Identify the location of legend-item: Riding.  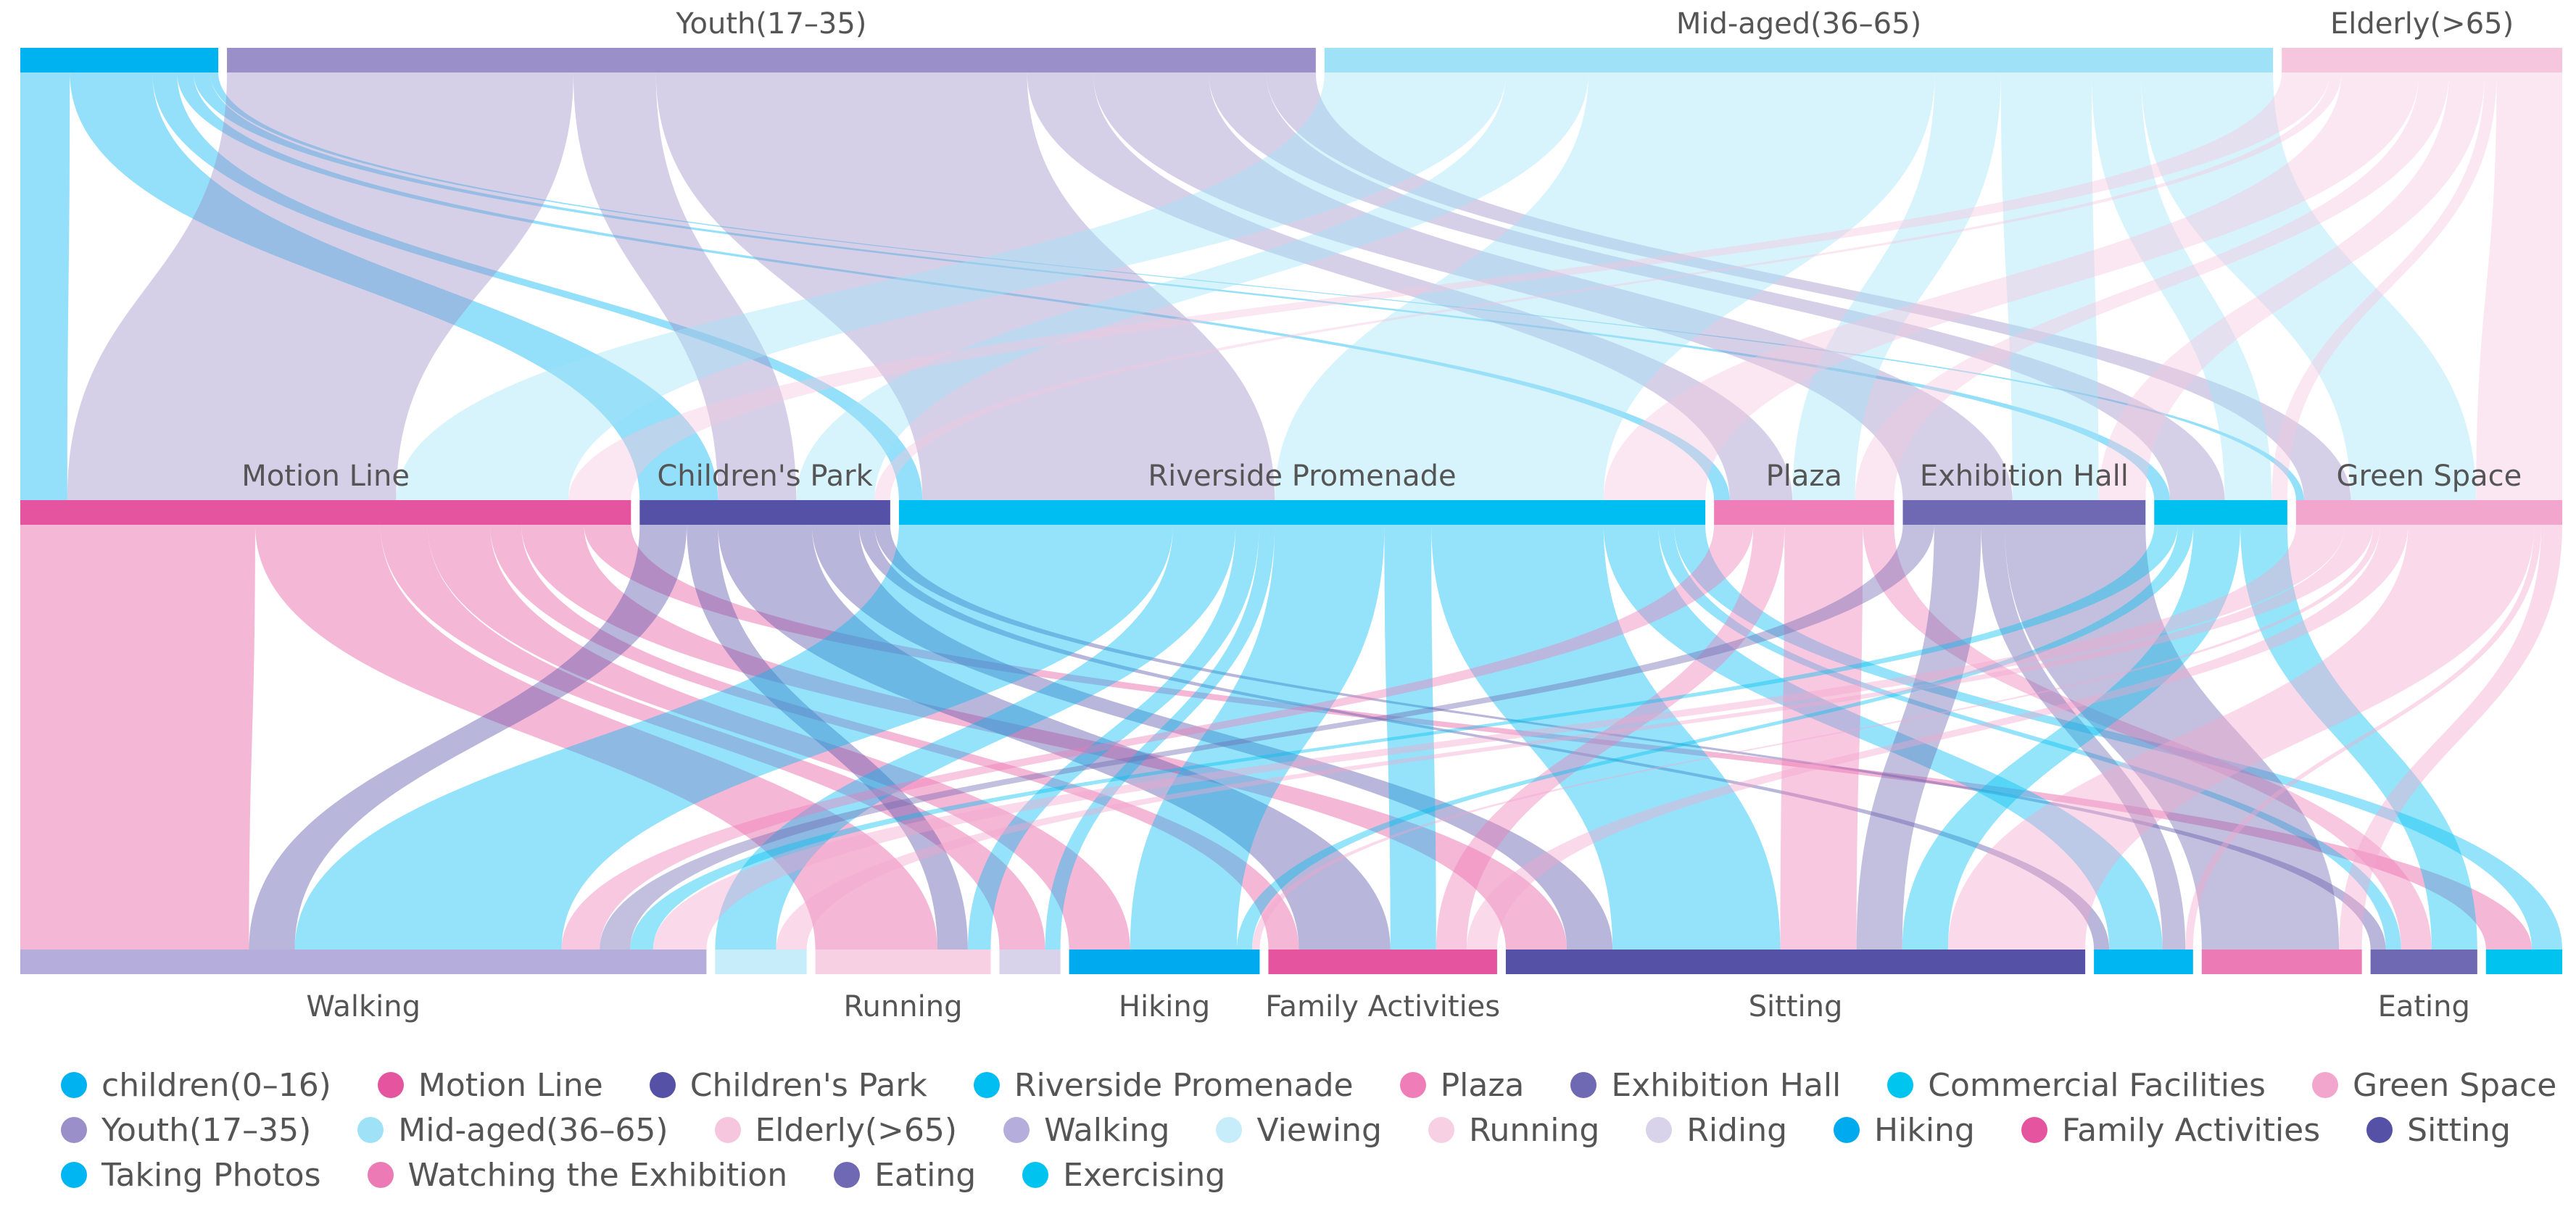
(1717, 1130).